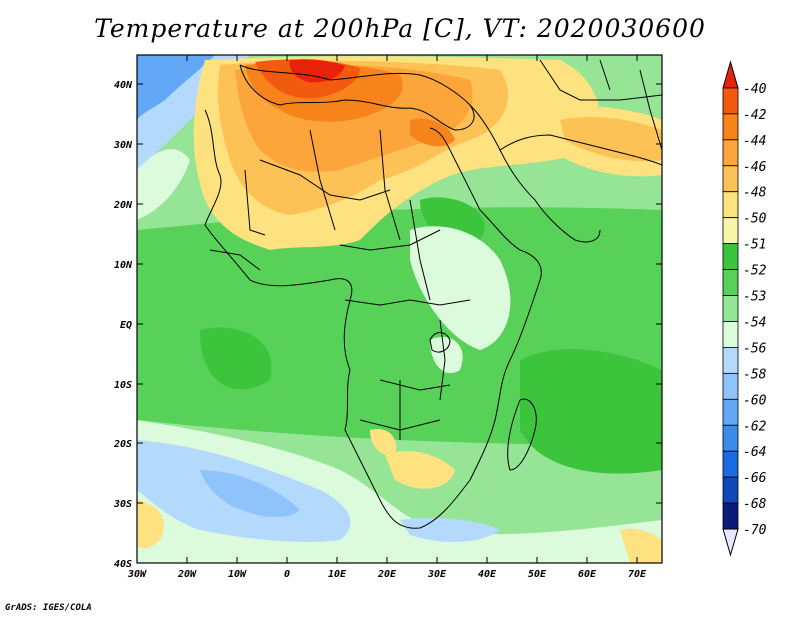 The height and width of the screenshot is (618, 800). What do you see at coordinates (48, 608) in the screenshot?
I see `grads-credit: GrADS: IGES/COLA` at bounding box center [48, 608].